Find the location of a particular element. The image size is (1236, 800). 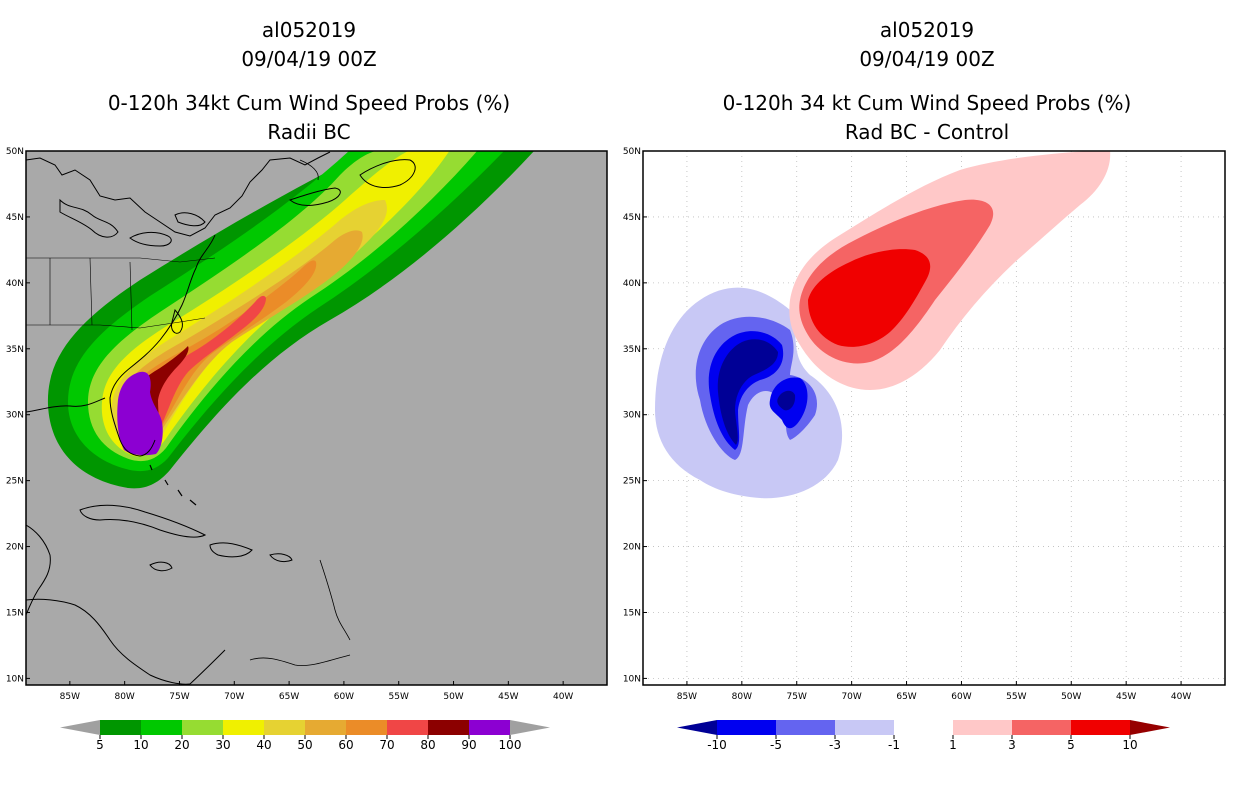

right-colorbar: -10 -5 -3 -1 1 3 5 10 is located at coordinates (923, 736).